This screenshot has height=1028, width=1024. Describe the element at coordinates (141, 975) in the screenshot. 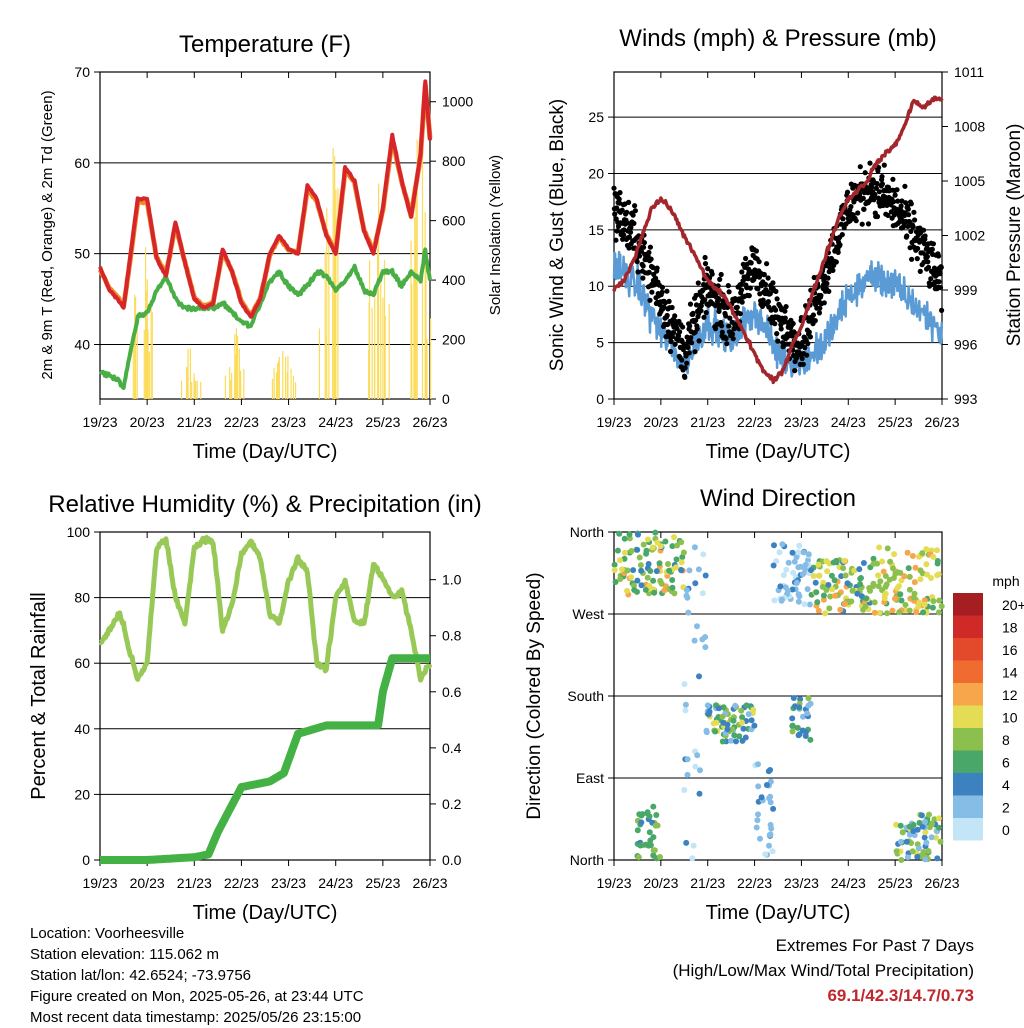

I see `station-latlon: Station lat/lon: 42.6524; -73.9756` at that location.